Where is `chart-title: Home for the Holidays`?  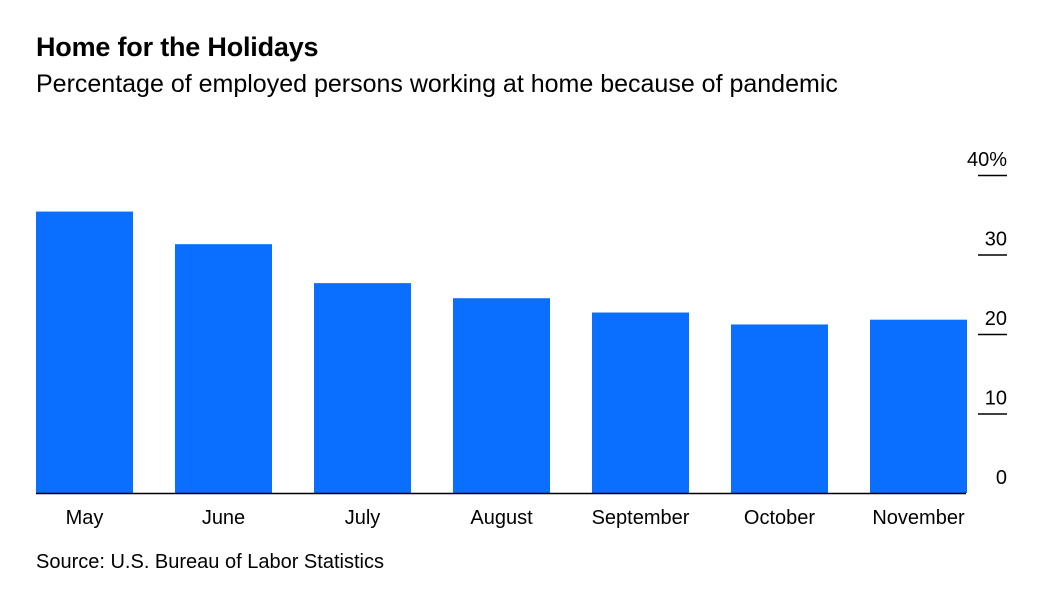
chart-title: Home for the Holidays is located at coordinates (177, 47).